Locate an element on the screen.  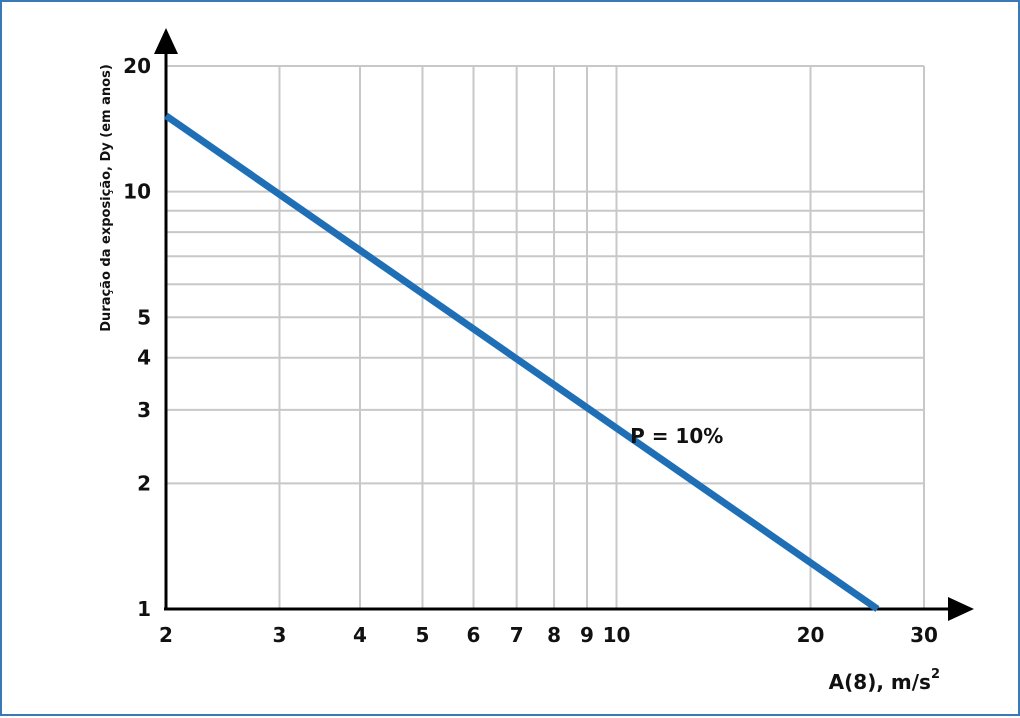
y-tick-label: 5 is located at coordinates (144, 317).